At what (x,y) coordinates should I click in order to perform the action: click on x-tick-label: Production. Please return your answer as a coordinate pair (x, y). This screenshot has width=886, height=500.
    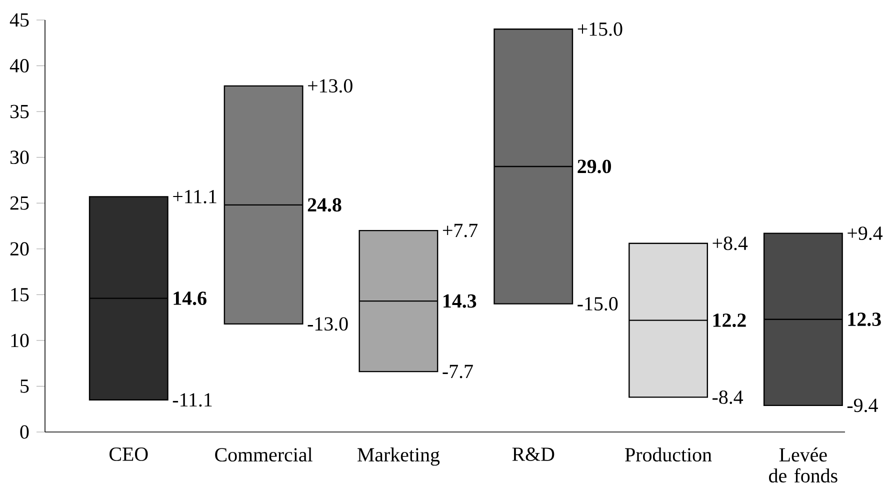
    Looking at the image, I should click on (668, 455).